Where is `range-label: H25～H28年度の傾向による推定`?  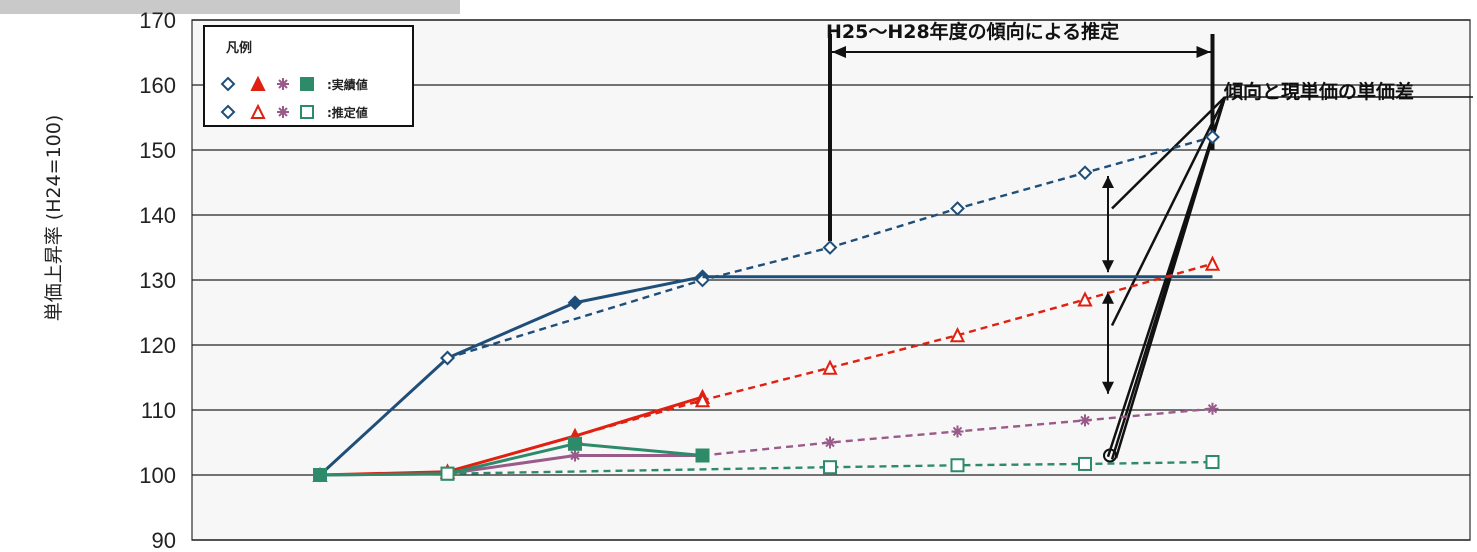
range-label: H25～H28年度の傾向による推定 is located at coordinates (972, 31).